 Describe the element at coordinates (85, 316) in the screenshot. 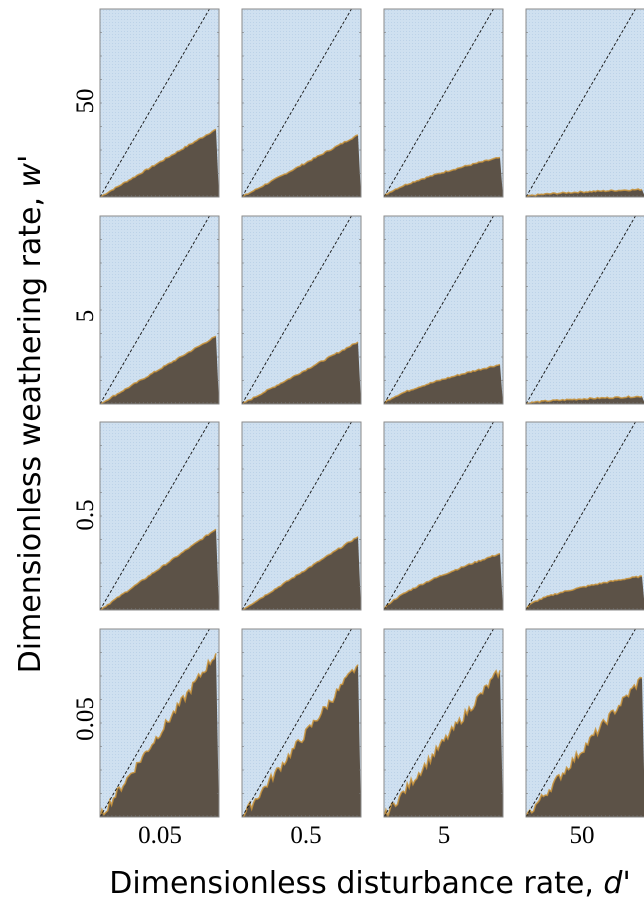

I see `row-label-1: 5` at that location.